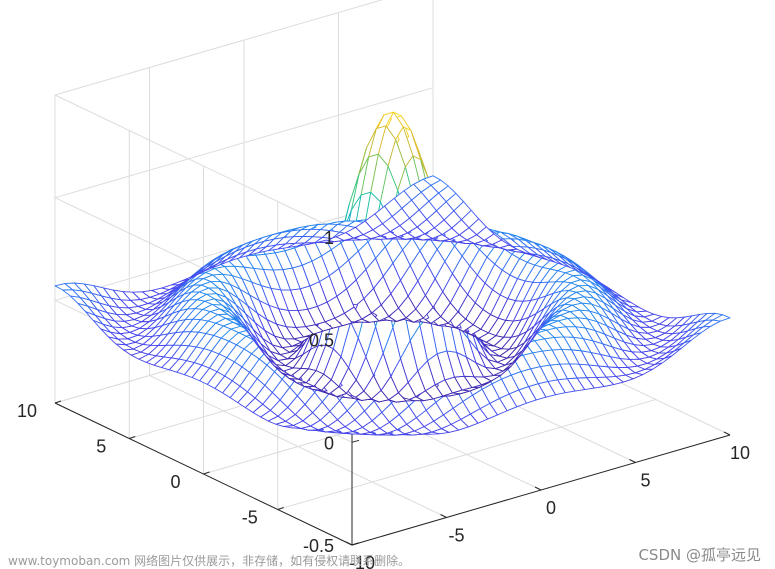  What do you see at coordinates (355, 441) in the screenshot?
I see `z-tick-mark` at bounding box center [355, 441].